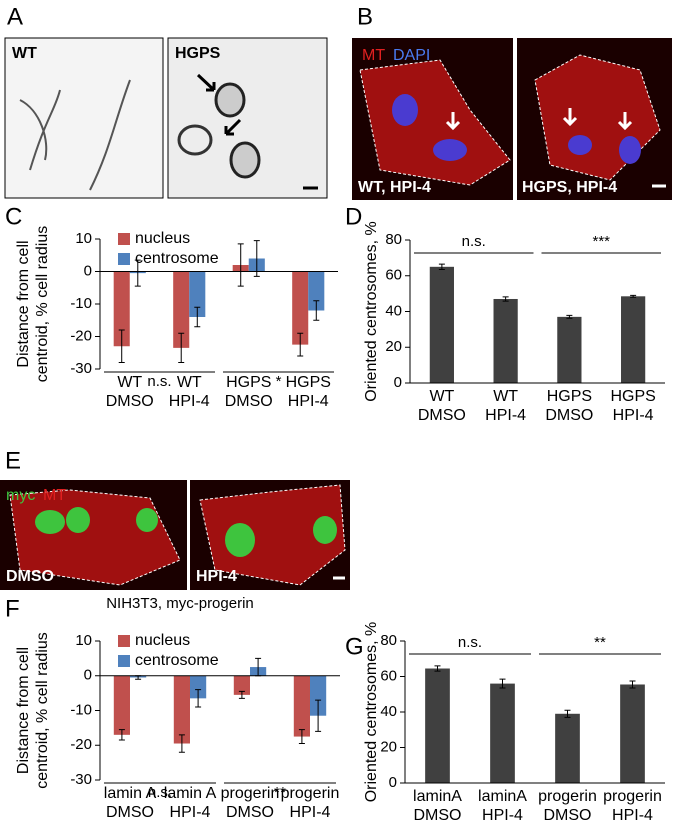  Describe the element at coordinates (12, 608) in the screenshot. I see `panel-label: F` at that location.